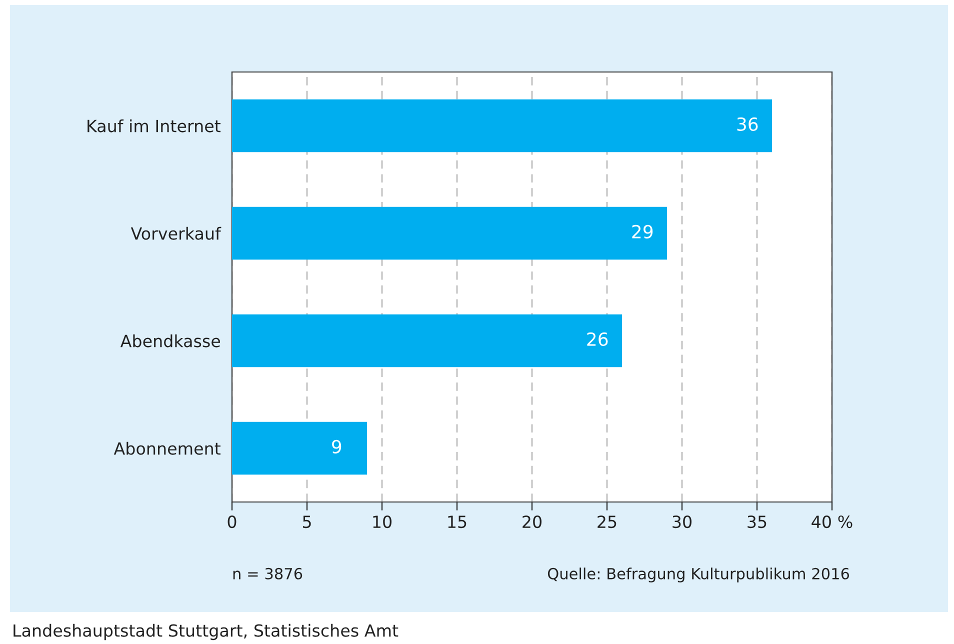 The image size is (954, 644). I want to click on x-tick-label: 40 %, so click(832, 521).